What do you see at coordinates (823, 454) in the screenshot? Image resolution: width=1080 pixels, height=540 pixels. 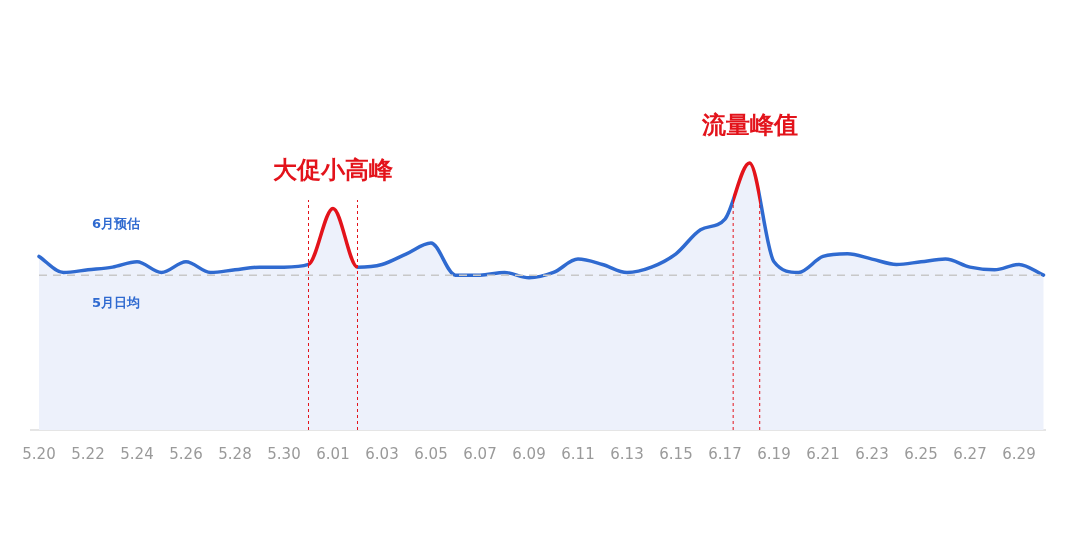 I see `x-tick-label: 6.21` at bounding box center [823, 454].